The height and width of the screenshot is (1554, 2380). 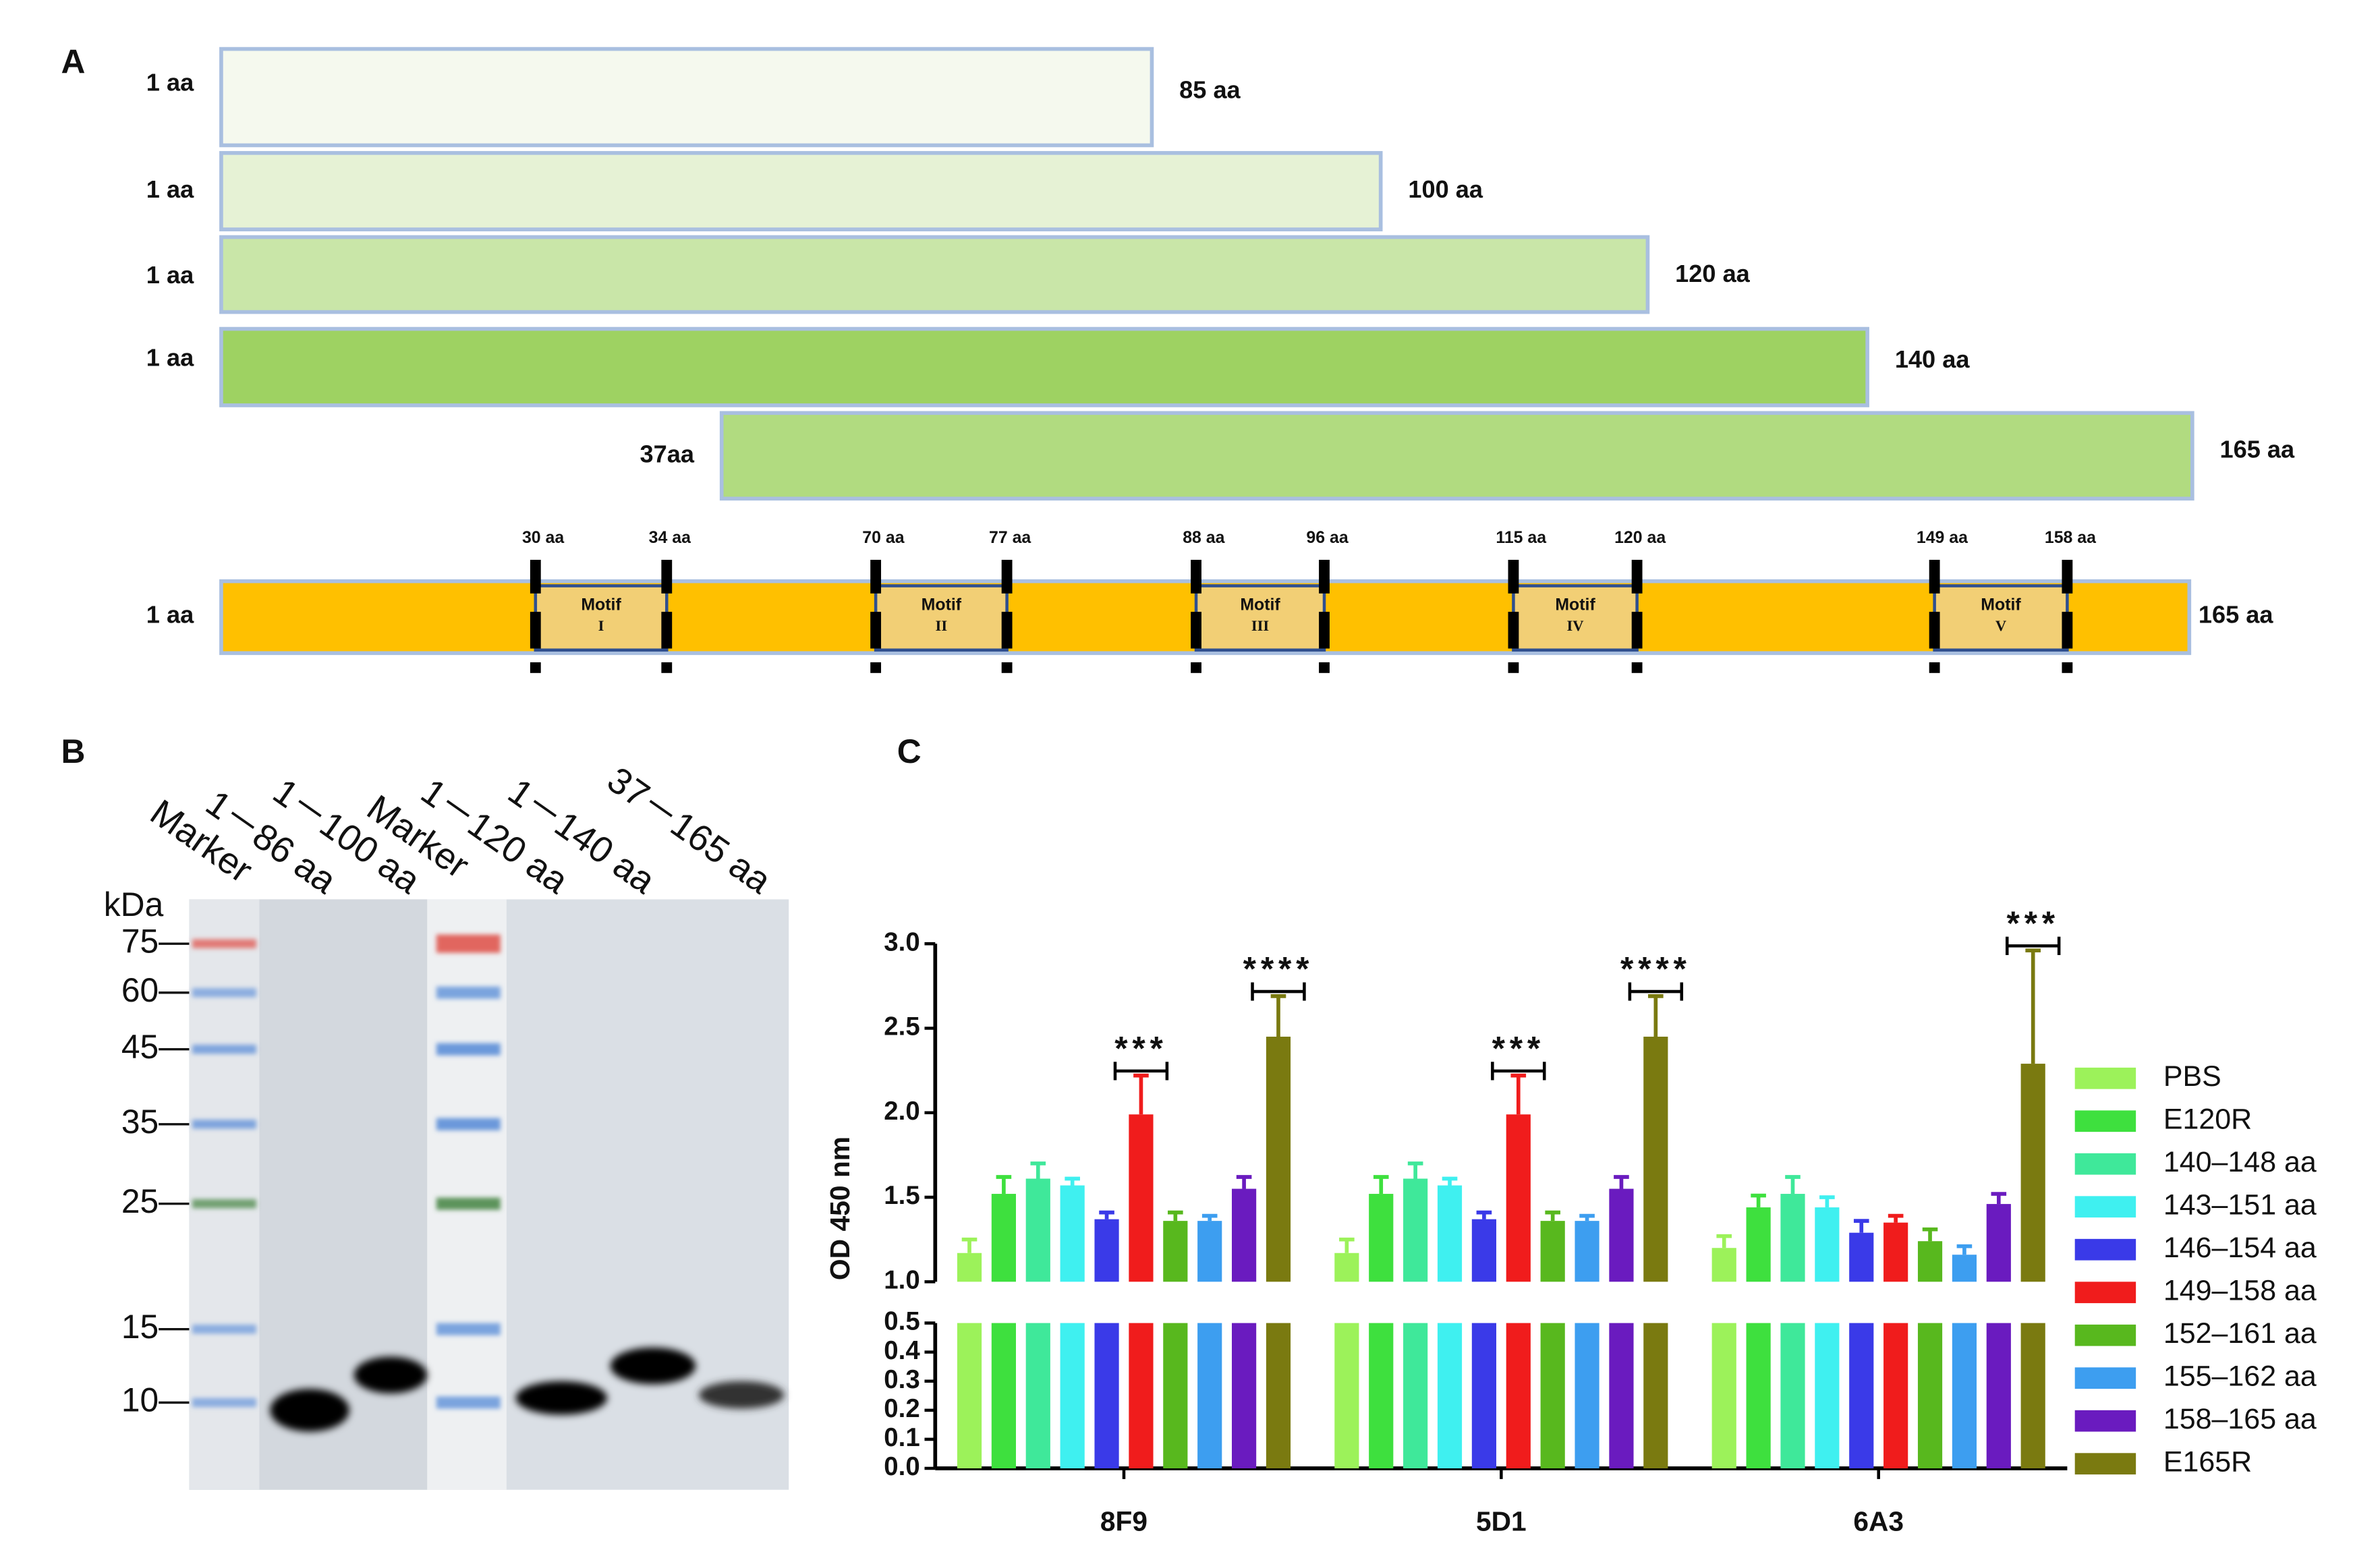 I want to click on x-tick-label: 5D1, so click(x=1502, y=1520).